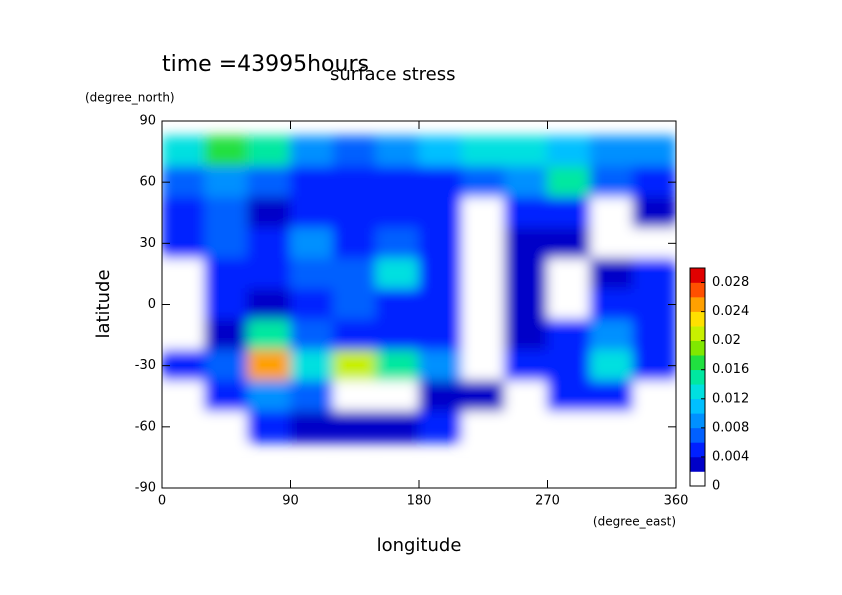 The height and width of the screenshot is (595, 842). Describe the element at coordinates (697, 377) in the screenshot. I see `colorbar-frame` at that location.